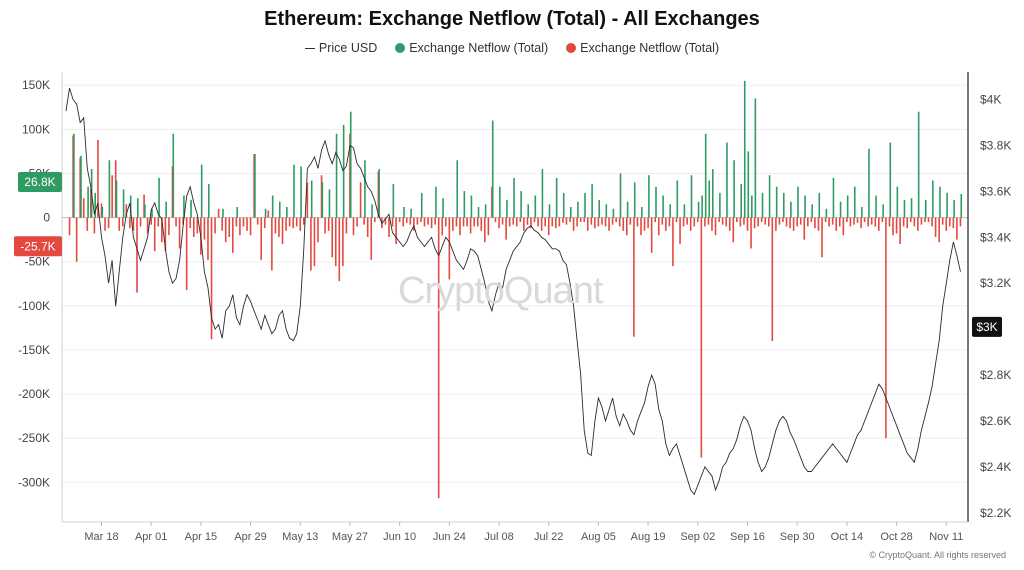 This screenshot has width=1024, height=570. Describe the element at coordinates (571, 48) in the screenshot. I see `outflow-dot-swatch` at that location.